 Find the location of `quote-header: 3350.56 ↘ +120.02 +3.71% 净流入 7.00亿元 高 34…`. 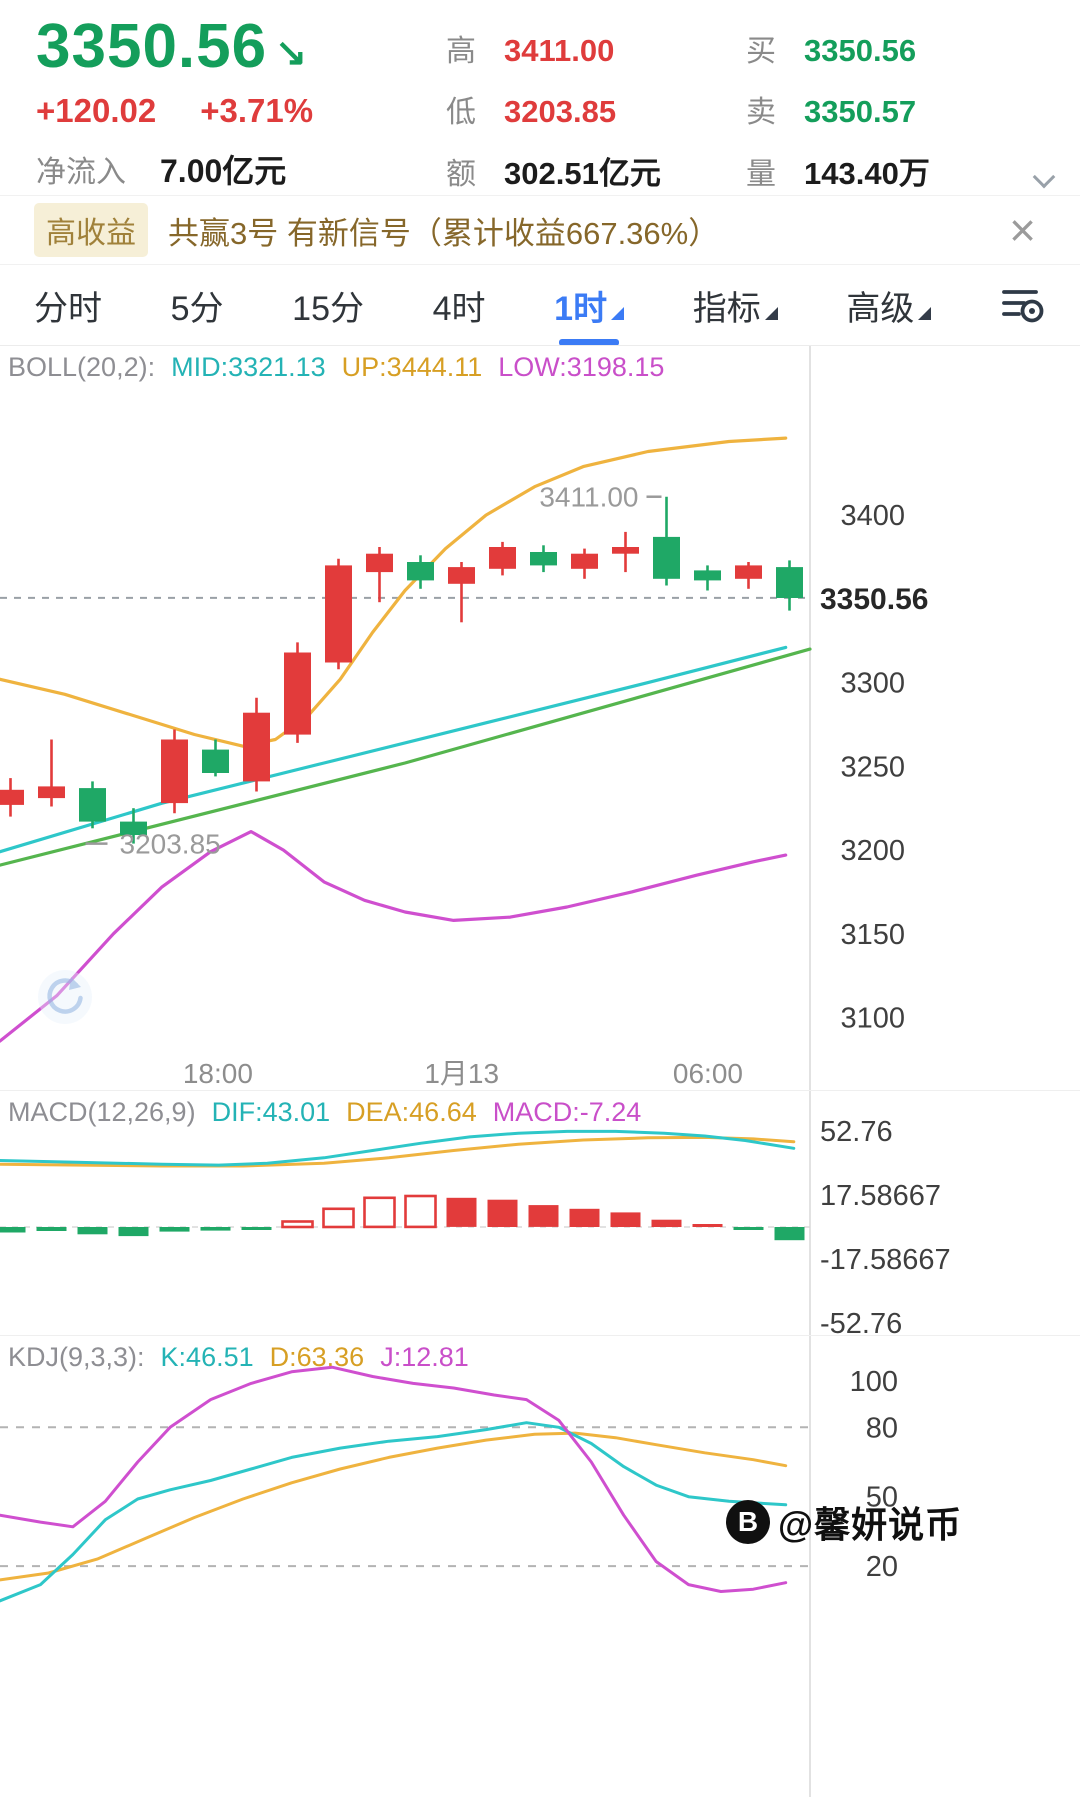

quote-header: 3350.56 ↘ +120.02 +3.71% 净流入 7.00亿元 高 34… is located at coordinates (540, 97).